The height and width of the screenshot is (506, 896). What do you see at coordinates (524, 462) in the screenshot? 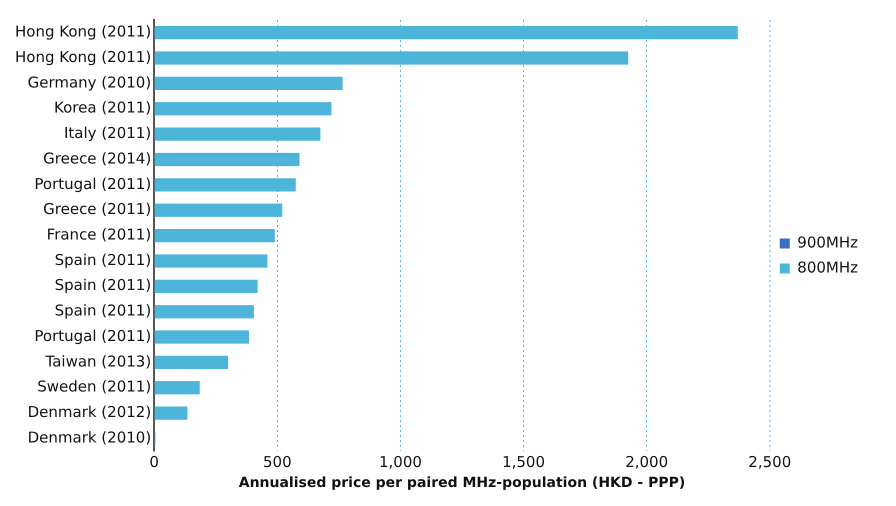
I see `x-tick-label: 1,500` at bounding box center [524, 462].